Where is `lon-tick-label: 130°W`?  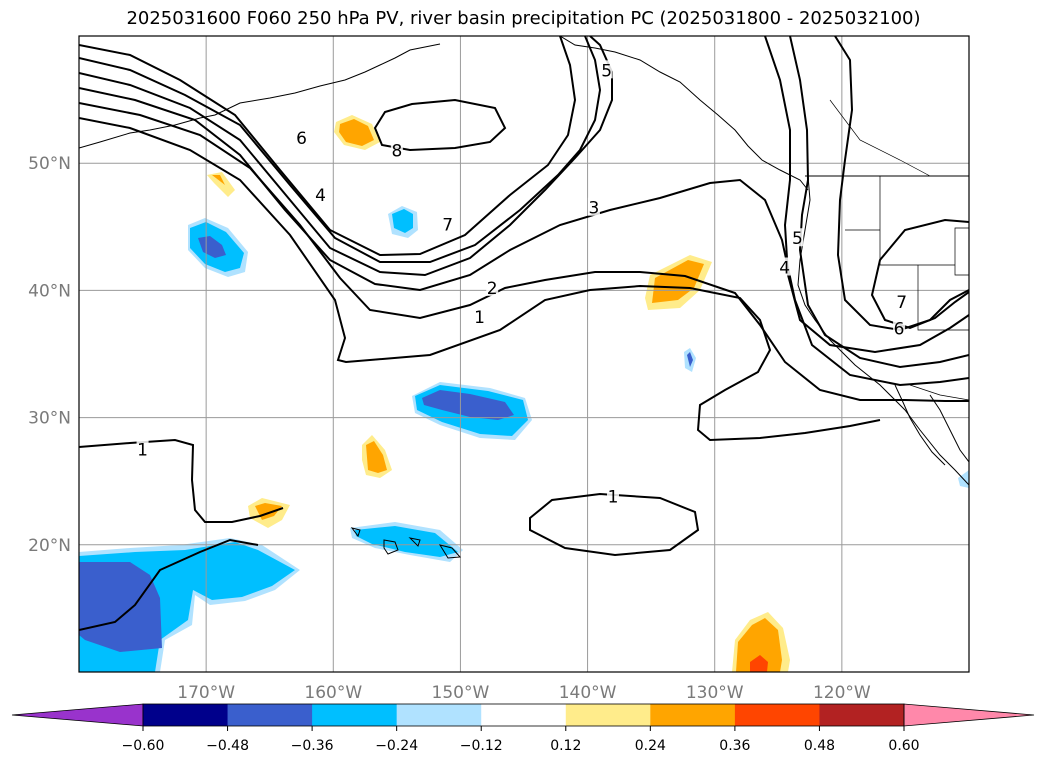
lon-tick-label: 130°W is located at coordinates (715, 693).